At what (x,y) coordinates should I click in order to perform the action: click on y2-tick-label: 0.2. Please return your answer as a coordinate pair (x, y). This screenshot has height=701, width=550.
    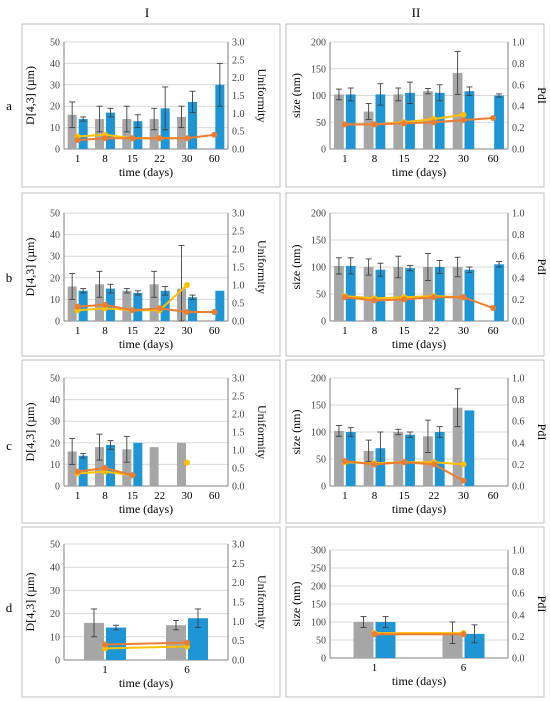
    Looking at the image, I should click on (518, 637).